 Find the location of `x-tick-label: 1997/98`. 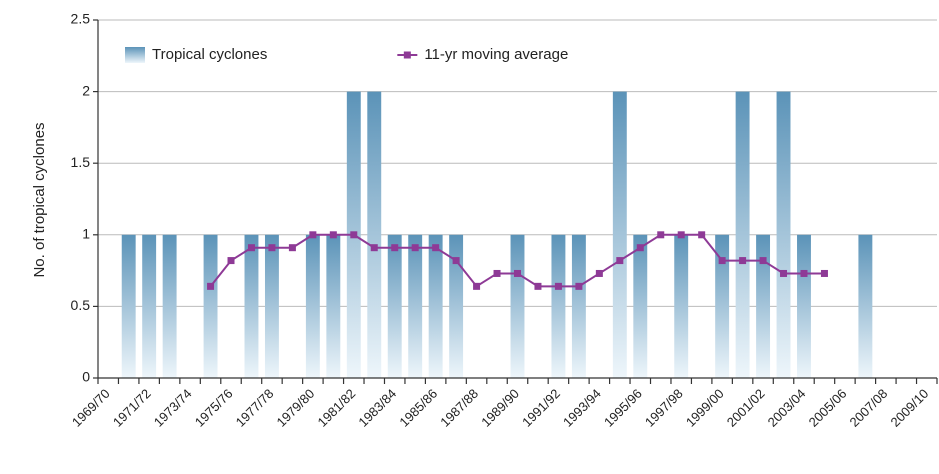

x-tick-label: 1997/98 is located at coordinates (664, 408).